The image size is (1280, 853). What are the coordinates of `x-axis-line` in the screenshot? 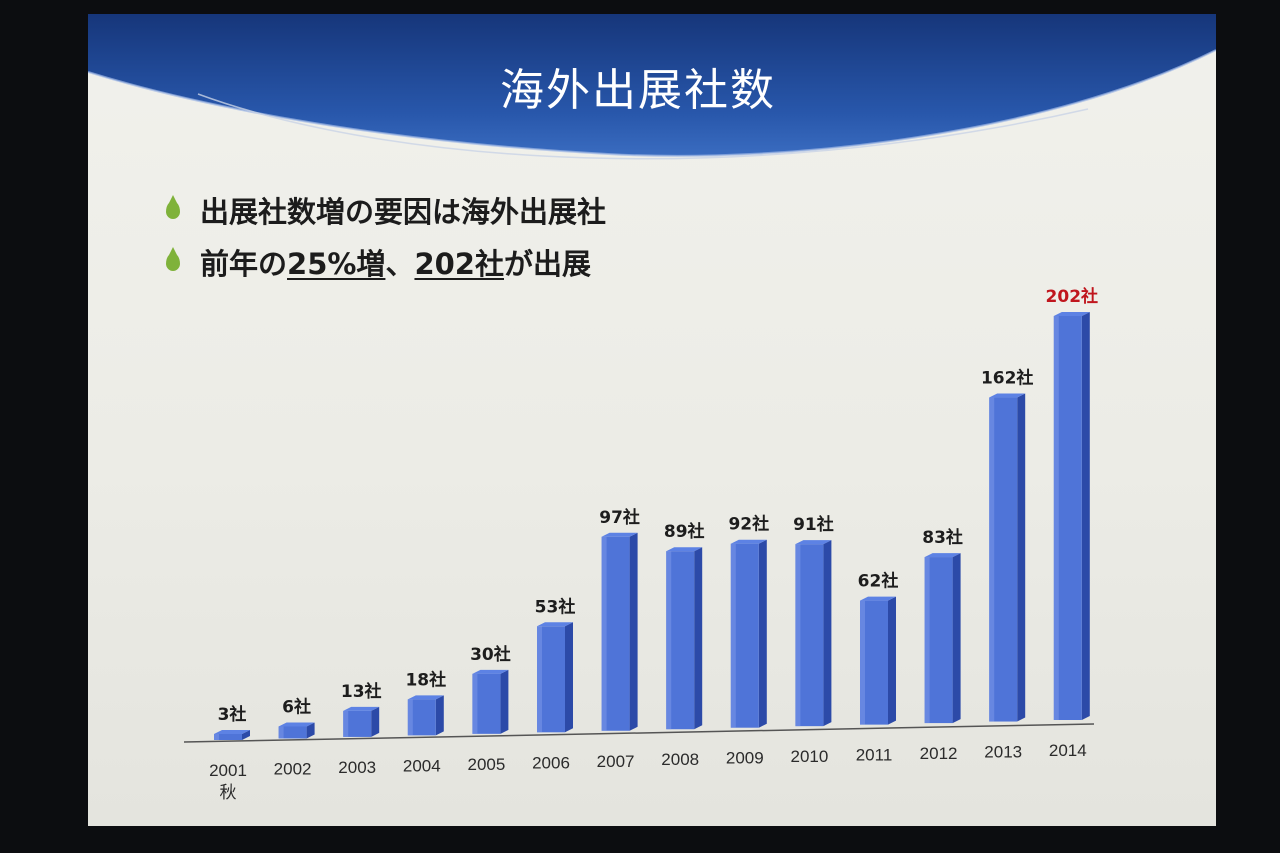 It's located at (639, 733).